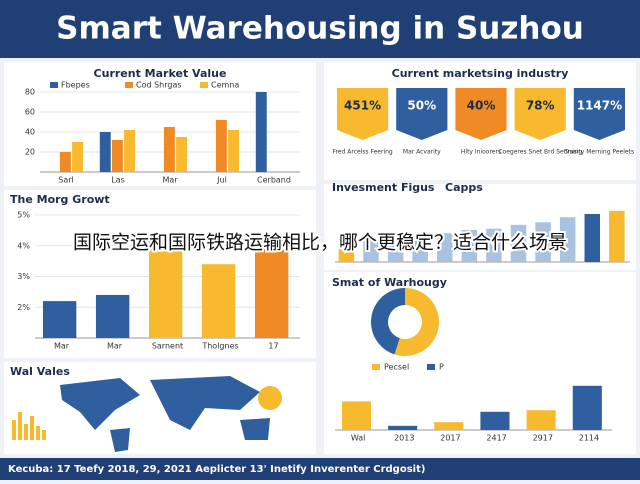 The width and height of the screenshot is (640, 484). I want to click on header-title: Smart Warehousing in Suzhou, so click(320, 29).